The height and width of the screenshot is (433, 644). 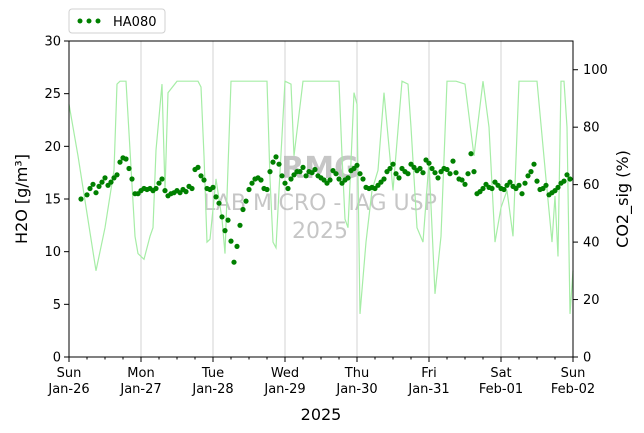 What do you see at coordinates (356, 373) in the screenshot?
I see `x-tick-label-day: Thu` at bounding box center [356, 373].